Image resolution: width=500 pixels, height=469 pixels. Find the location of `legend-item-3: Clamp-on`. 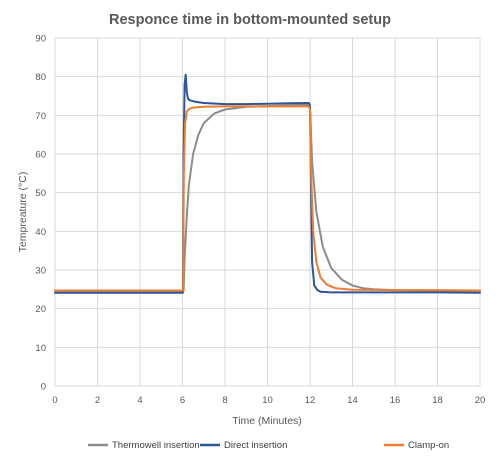

legend-item-3: Clamp-on is located at coordinates (416, 445).